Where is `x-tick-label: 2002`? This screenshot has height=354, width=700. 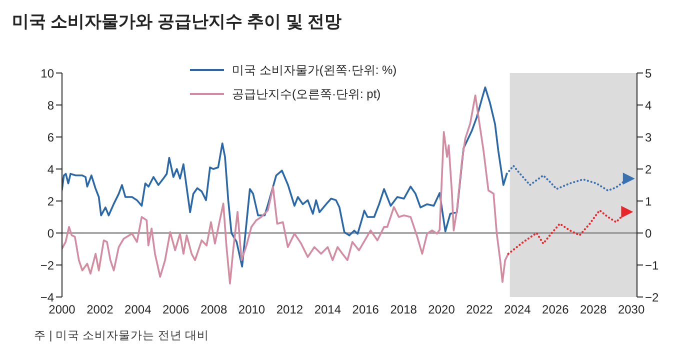 x-tick-label: 2002 is located at coordinates (100, 309).